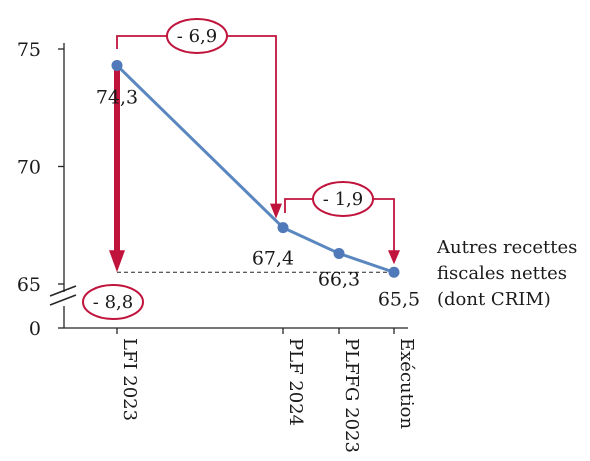  What do you see at coordinates (35, 329) in the screenshot?
I see `y-tick-label: 0` at bounding box center [35, 329].